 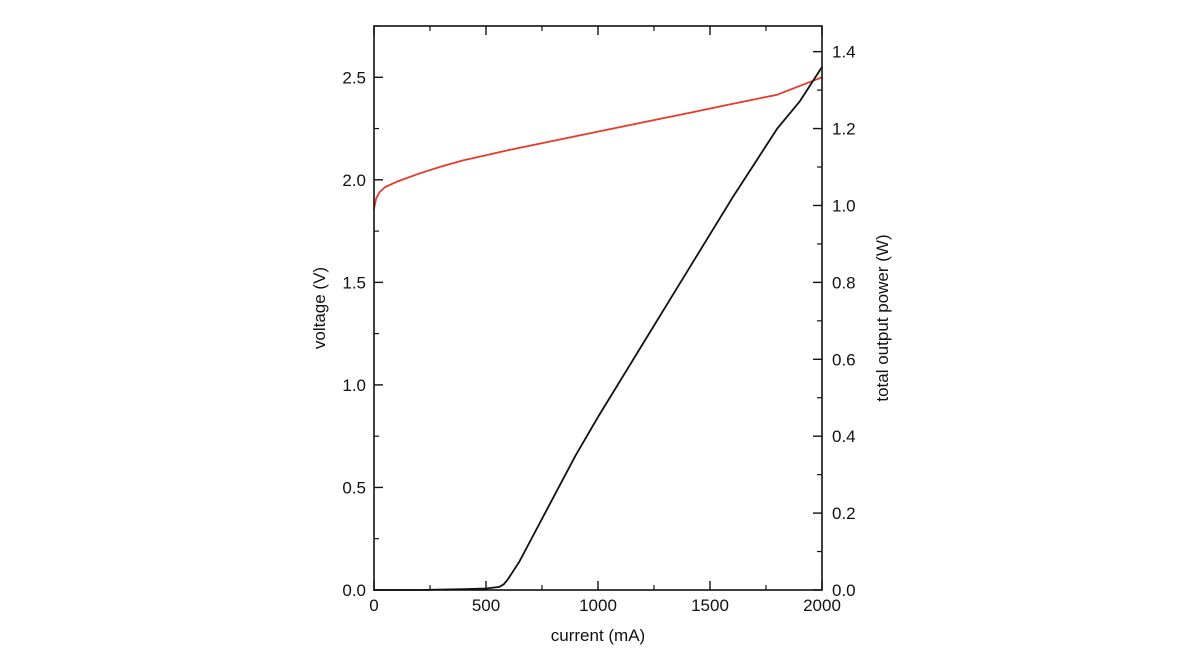 What do you see at coordinates (844, 282) in the screenshot?
I see `y2-tick-label: 0.8` at bounding box center [844, 282].